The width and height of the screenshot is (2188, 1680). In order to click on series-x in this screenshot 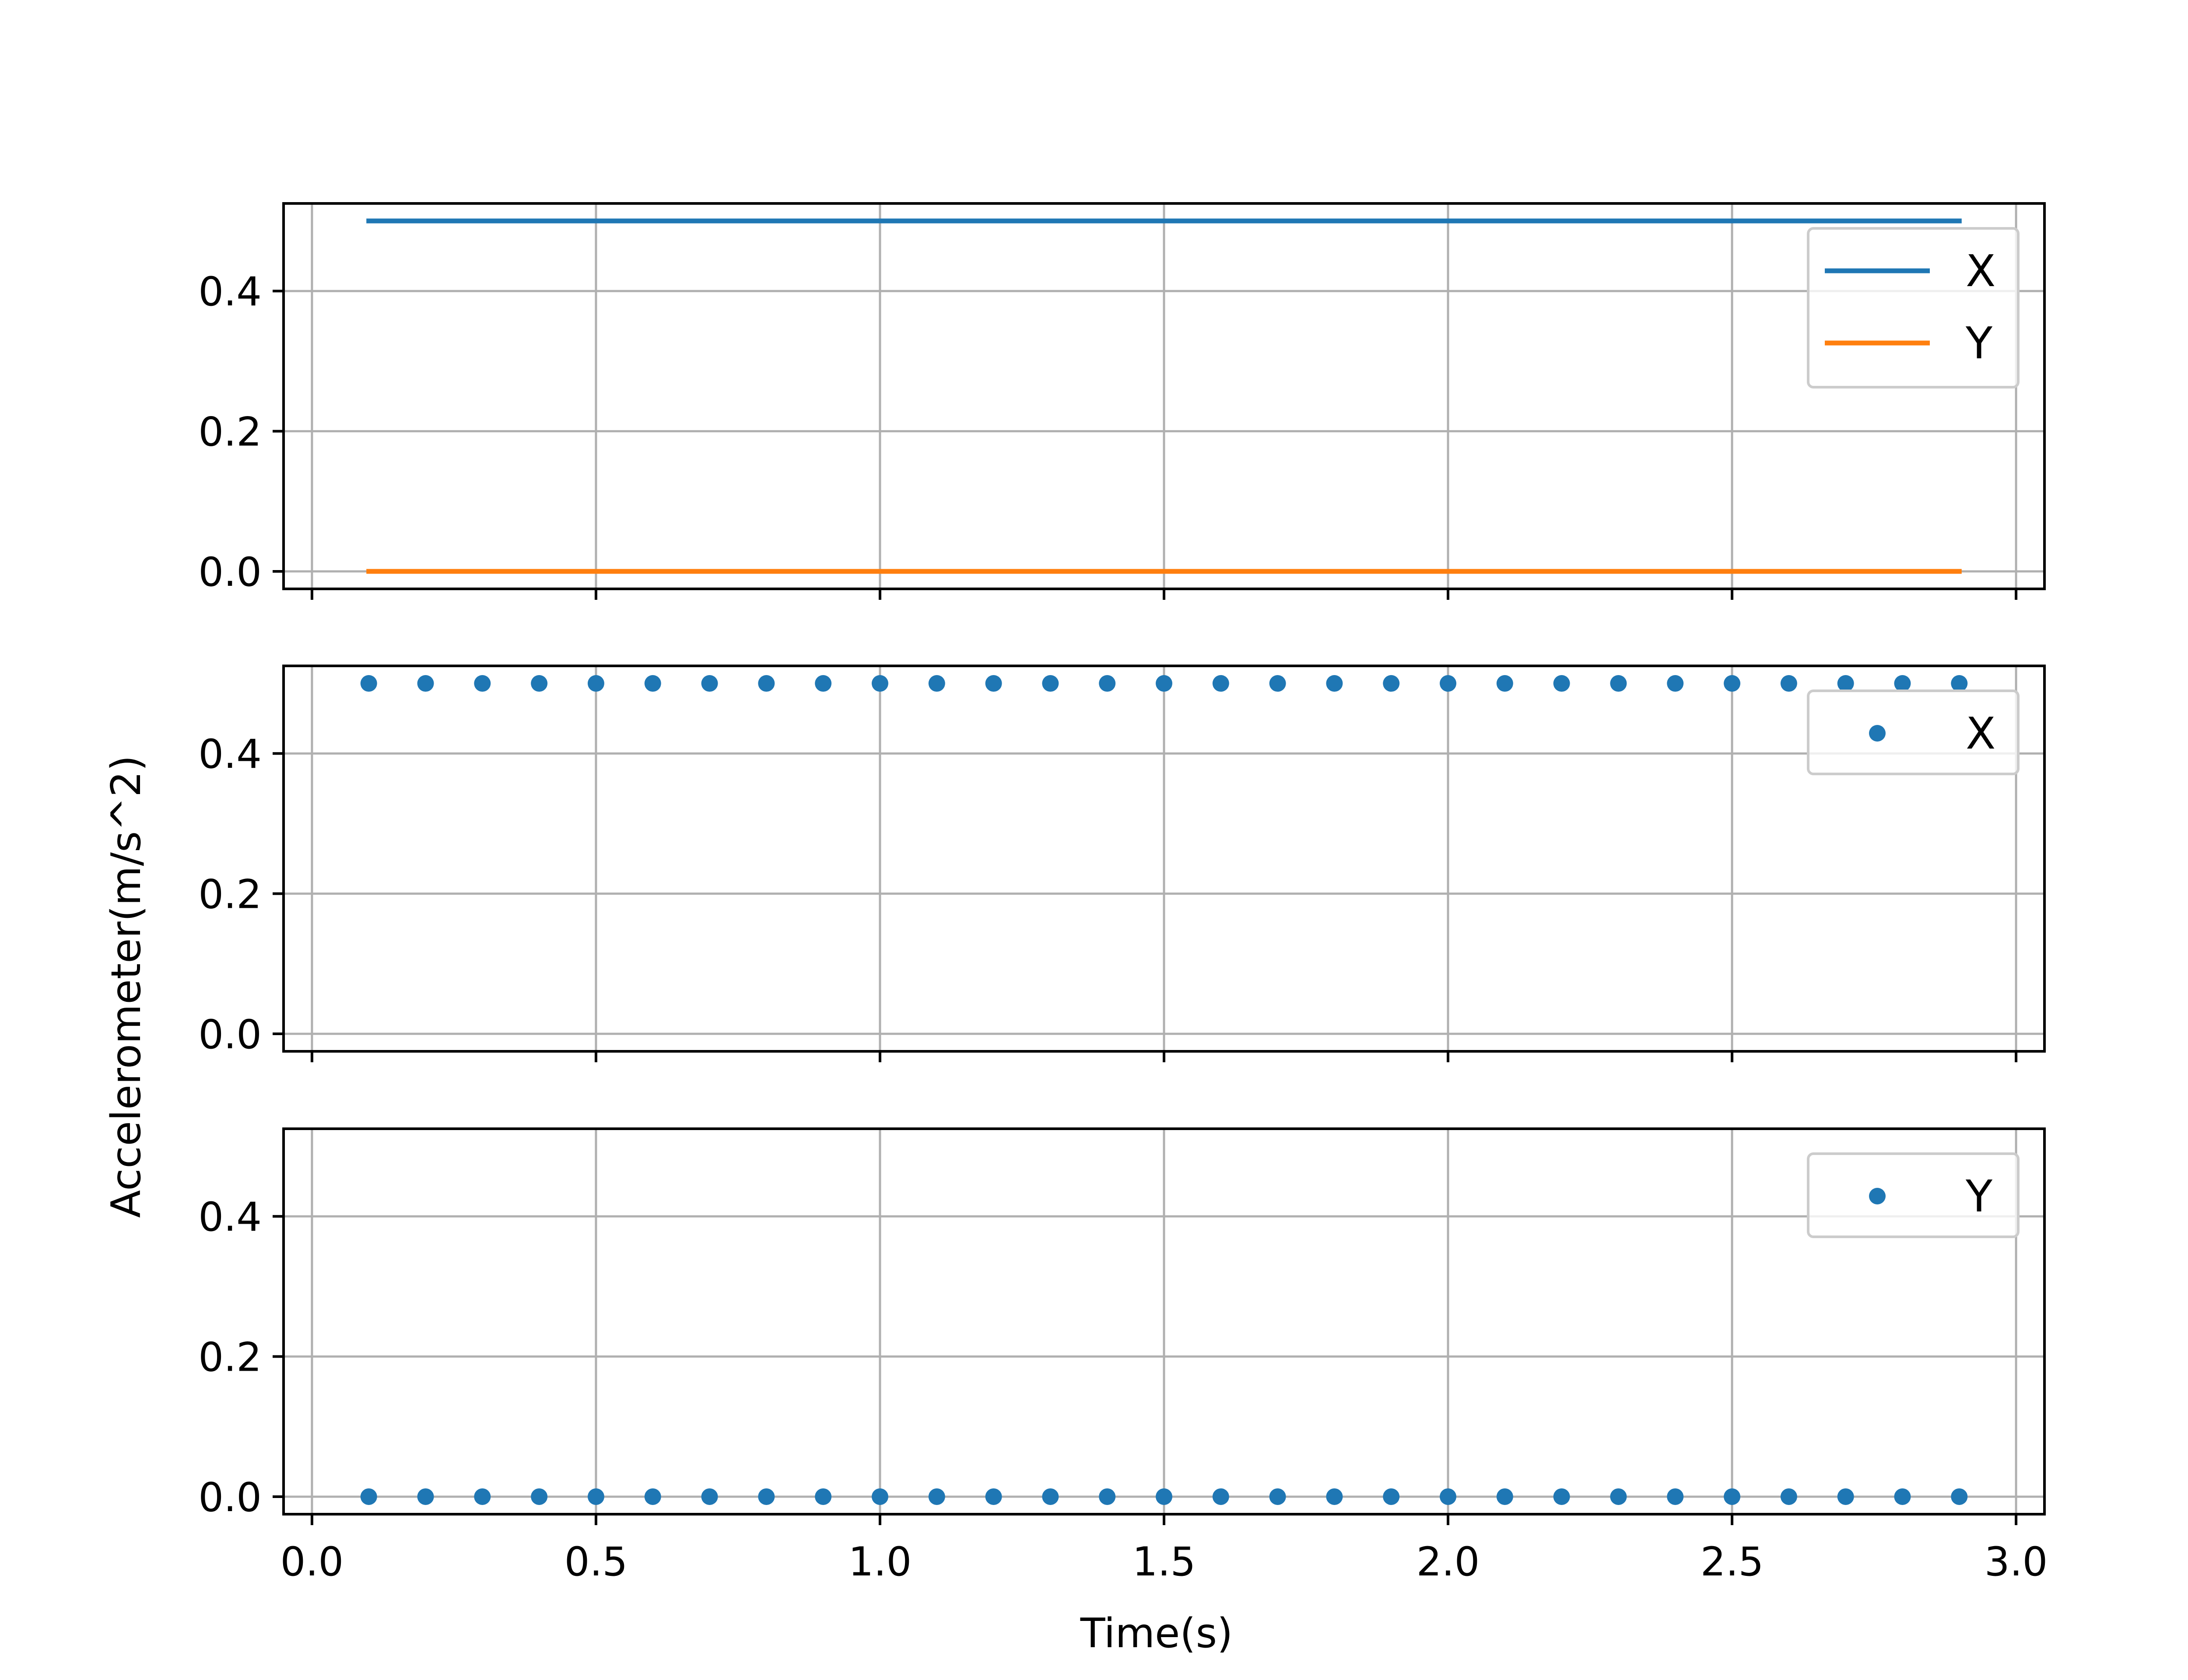, I will do `click(1164, 683)`.